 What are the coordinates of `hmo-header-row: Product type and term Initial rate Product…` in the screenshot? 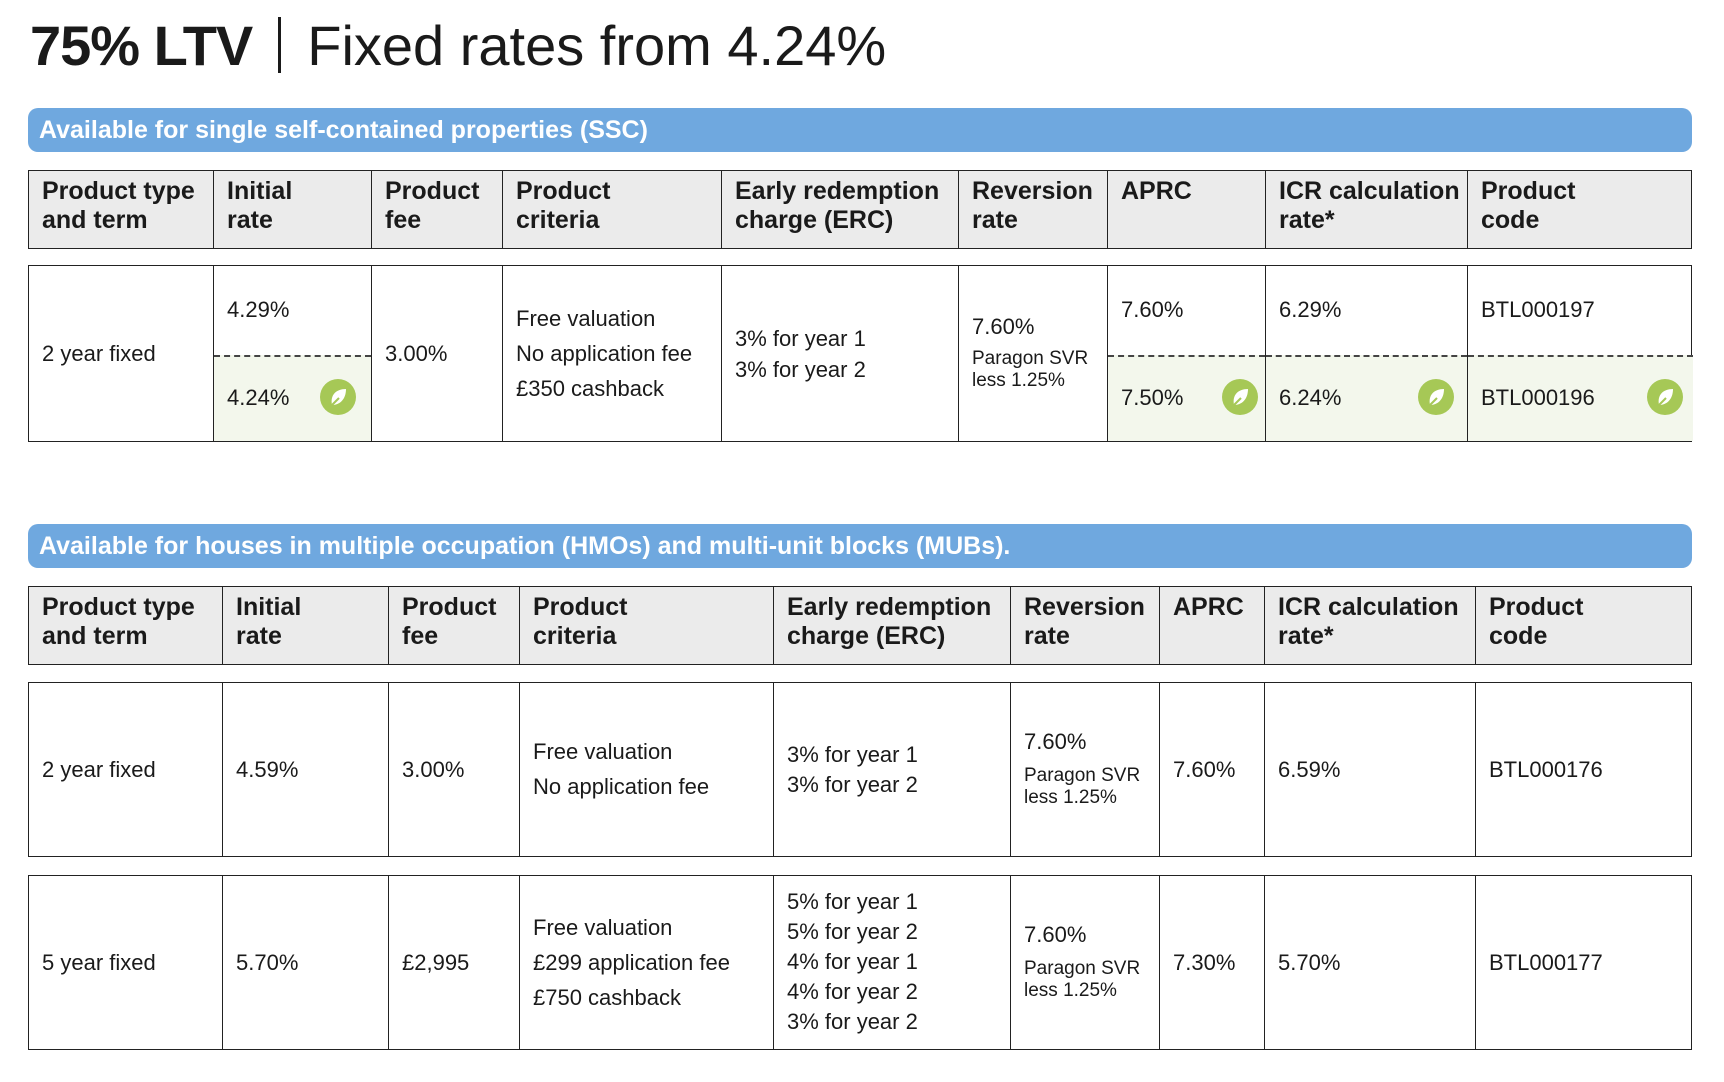 It's located at (860, 625).